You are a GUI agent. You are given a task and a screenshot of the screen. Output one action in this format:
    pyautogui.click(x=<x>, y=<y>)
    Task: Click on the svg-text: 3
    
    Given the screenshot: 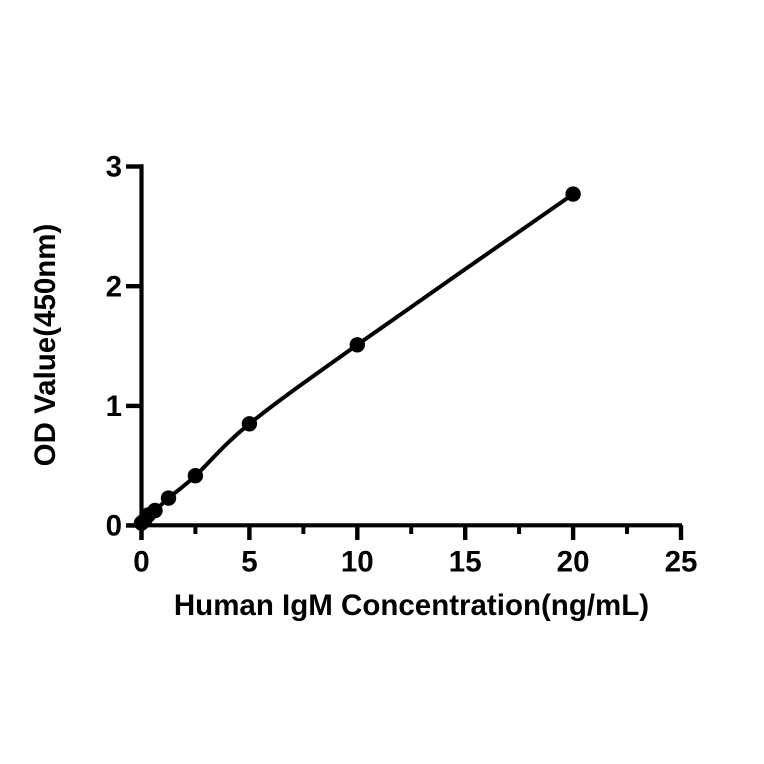 What is the action you would take?
    pyautogui.click(x=114, y=167)
    